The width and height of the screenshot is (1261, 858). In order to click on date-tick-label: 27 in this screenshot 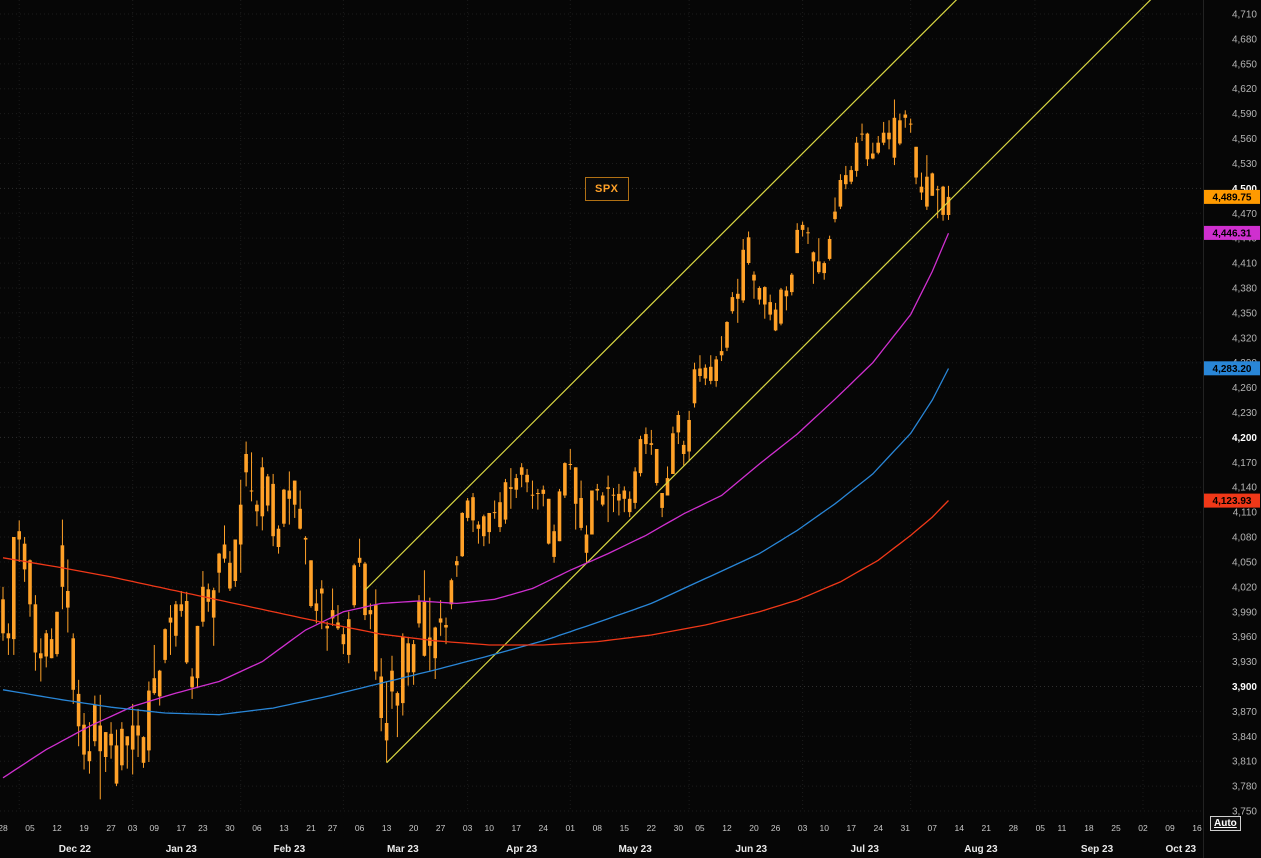, I will do `click(333, 828)`.